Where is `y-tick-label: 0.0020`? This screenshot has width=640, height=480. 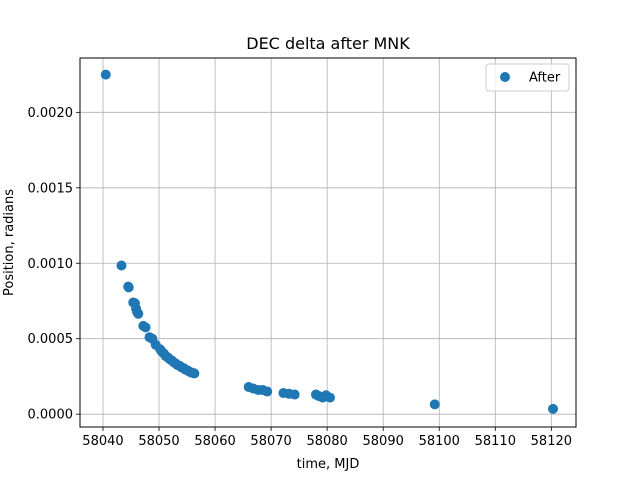
y-tick-label: 0.0020 is located at coordinates (51, 113).